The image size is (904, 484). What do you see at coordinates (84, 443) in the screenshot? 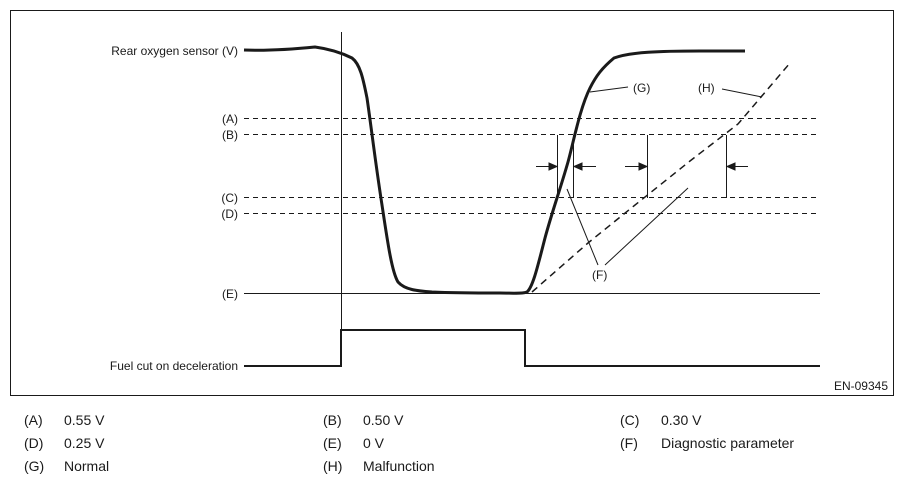
I see `legend-value: 0.25 V` at bounding box center [84, 443].